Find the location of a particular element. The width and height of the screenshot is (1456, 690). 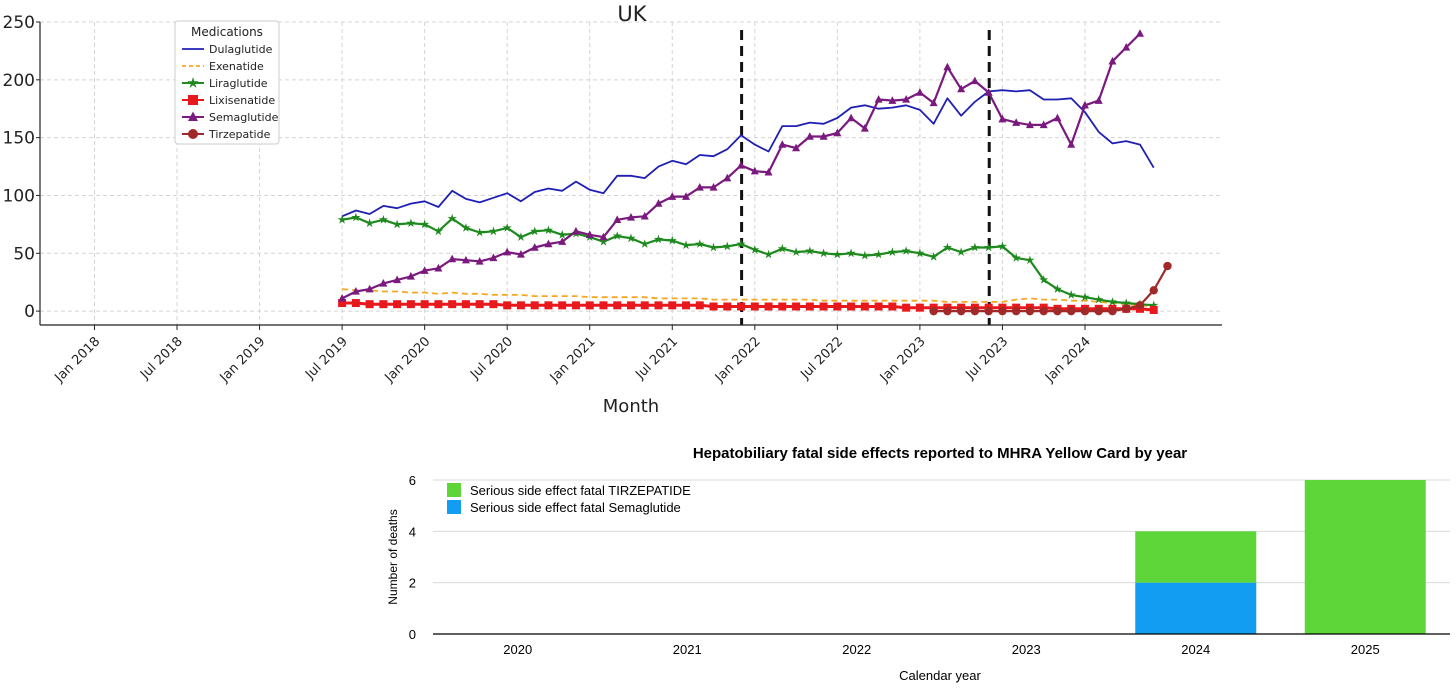

legend-label: Dulaglutide is located at coordinates (241, 49).